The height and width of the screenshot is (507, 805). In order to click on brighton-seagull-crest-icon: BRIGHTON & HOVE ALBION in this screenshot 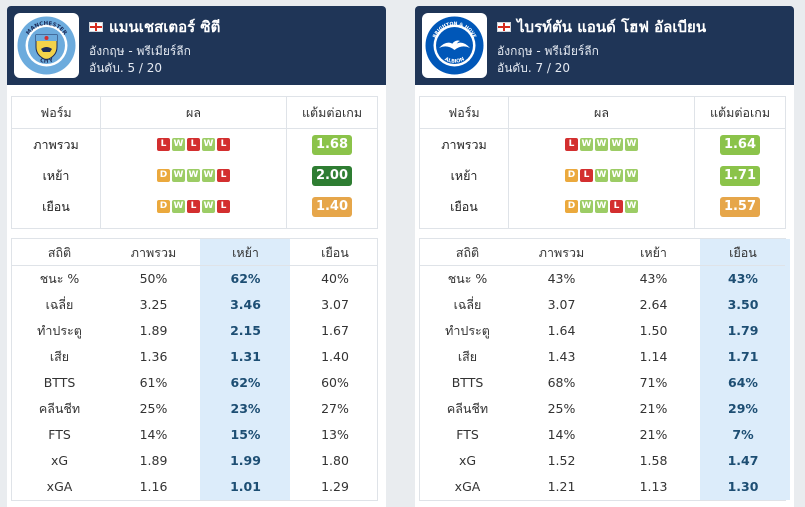, I will do `click(454, 45)`.